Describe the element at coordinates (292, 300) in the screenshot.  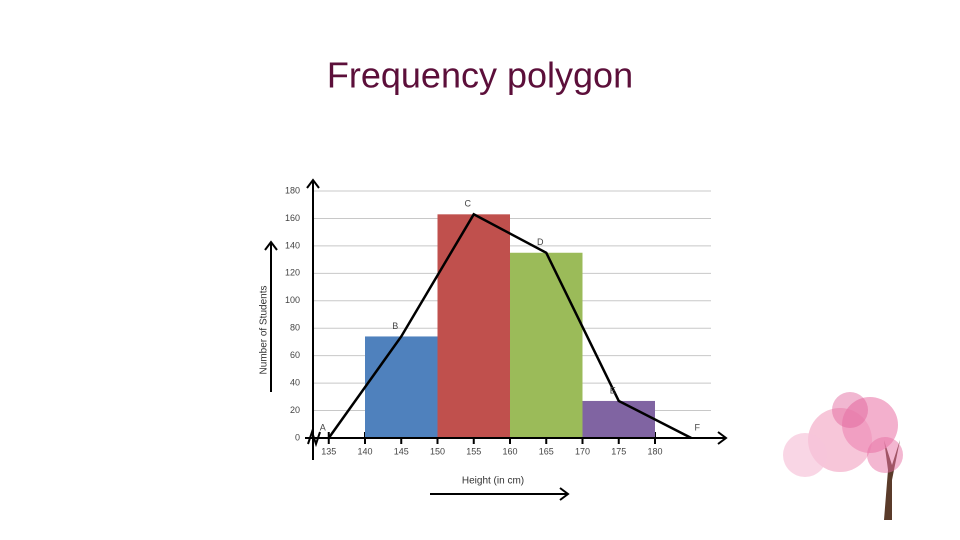
I see `y-tick-label: 100` at that location.